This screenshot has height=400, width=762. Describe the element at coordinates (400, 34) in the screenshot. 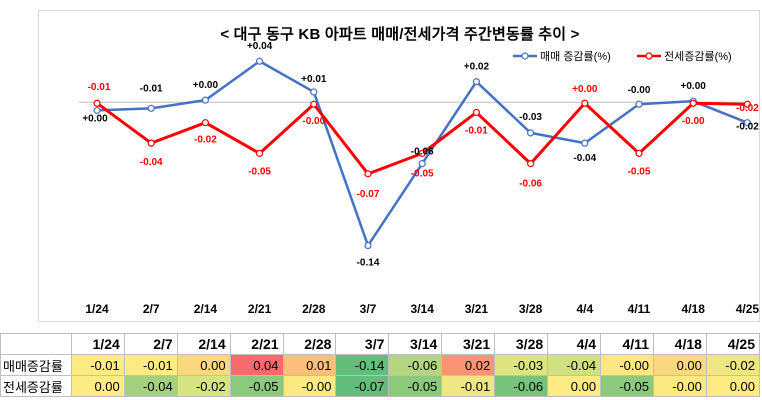

I see `chart-title: < 대구 동구 KB 아파트 매매/전세가격 주간변동률 추이 >` at that location.